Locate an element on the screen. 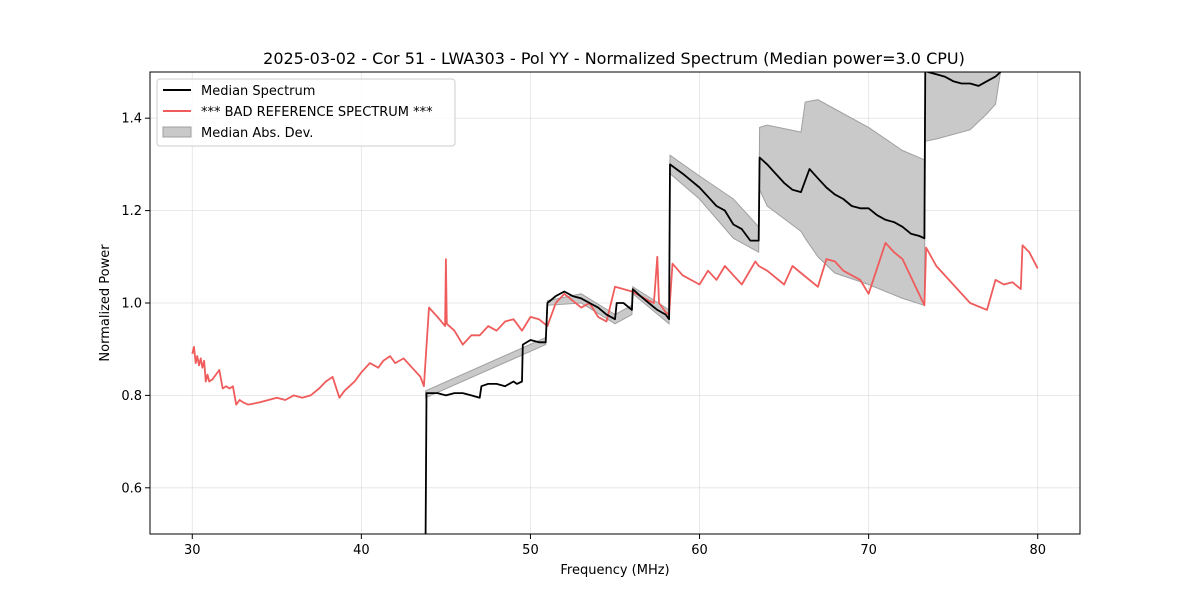 Image resolution: width=1200 pixels, height=600 pixels. y-tick-label: 1.4 is located at coordinates (131, 119).